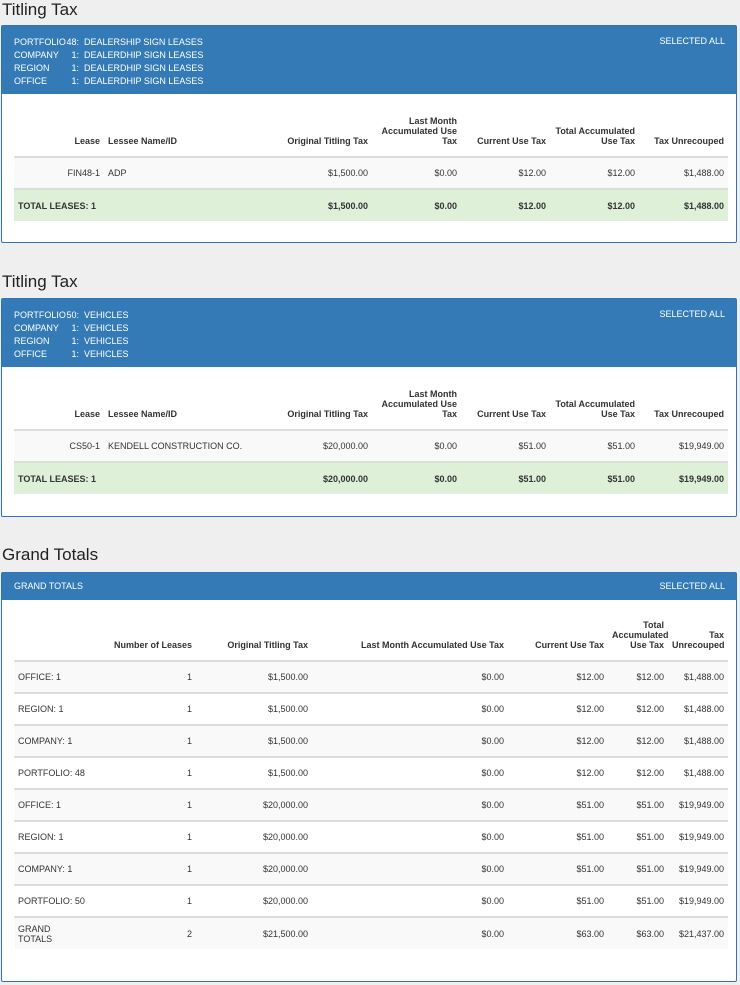 This screenshot has height=985, width=740. What do you see at coordinates (49, 586) in the screenshot?
I see `grand-totals-header-label: GRAND TOTALS` at bounding box center [49, 586].